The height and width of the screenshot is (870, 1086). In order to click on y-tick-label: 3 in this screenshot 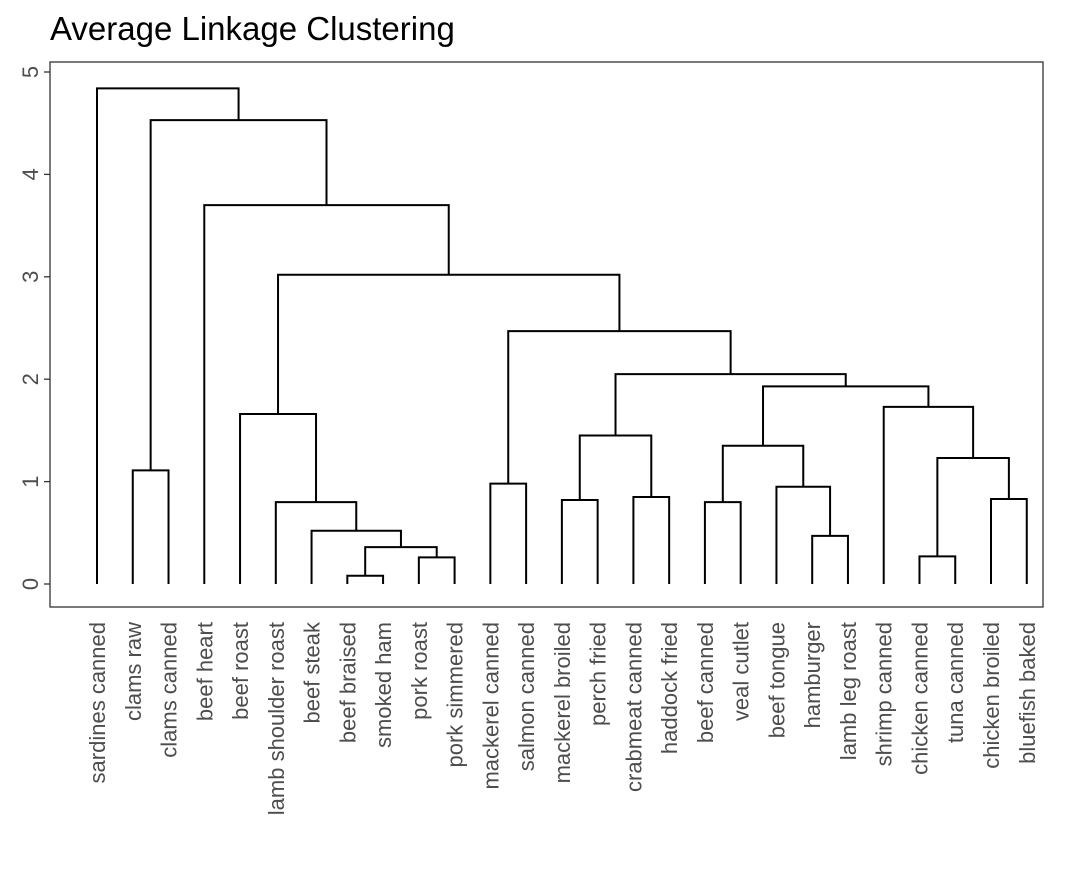, I will do `click(30, 277)`.